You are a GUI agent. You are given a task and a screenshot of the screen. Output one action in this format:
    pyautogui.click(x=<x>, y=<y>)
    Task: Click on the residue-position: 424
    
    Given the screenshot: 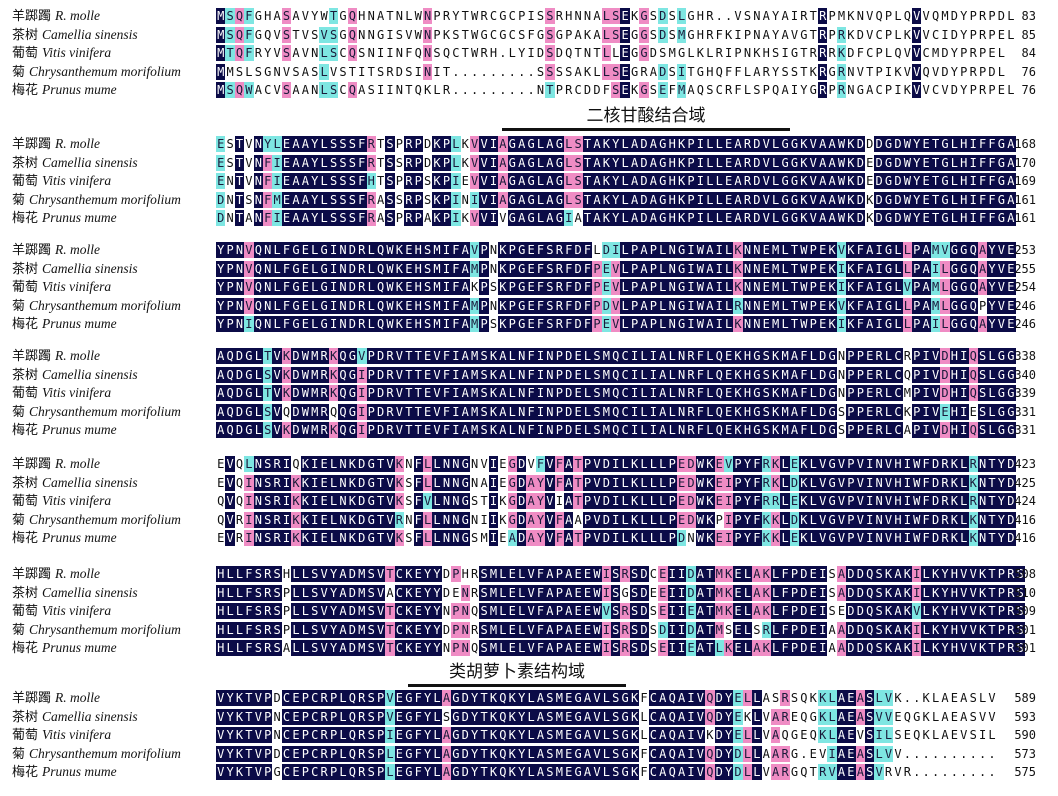 What is the action you would take?
    pyautogui.click(x=1025, y=501)
    